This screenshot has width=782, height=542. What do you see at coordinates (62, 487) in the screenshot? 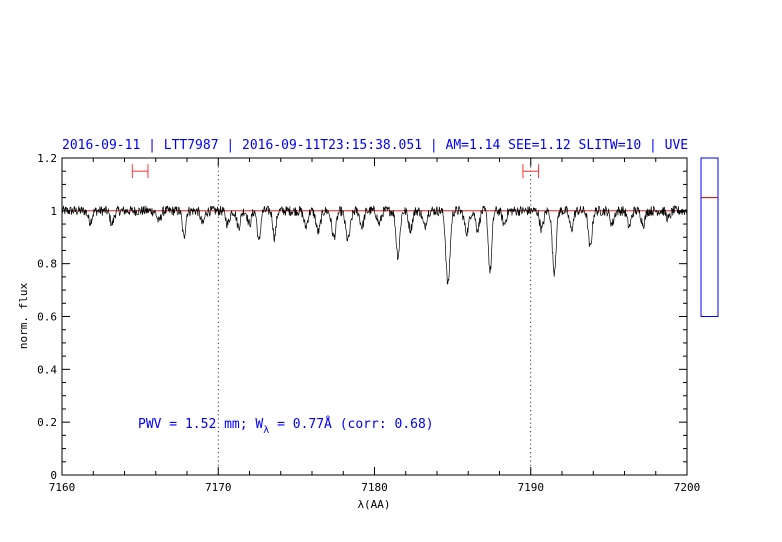
I see `x-tick-label: 7160` at bounding box center [62, 487].